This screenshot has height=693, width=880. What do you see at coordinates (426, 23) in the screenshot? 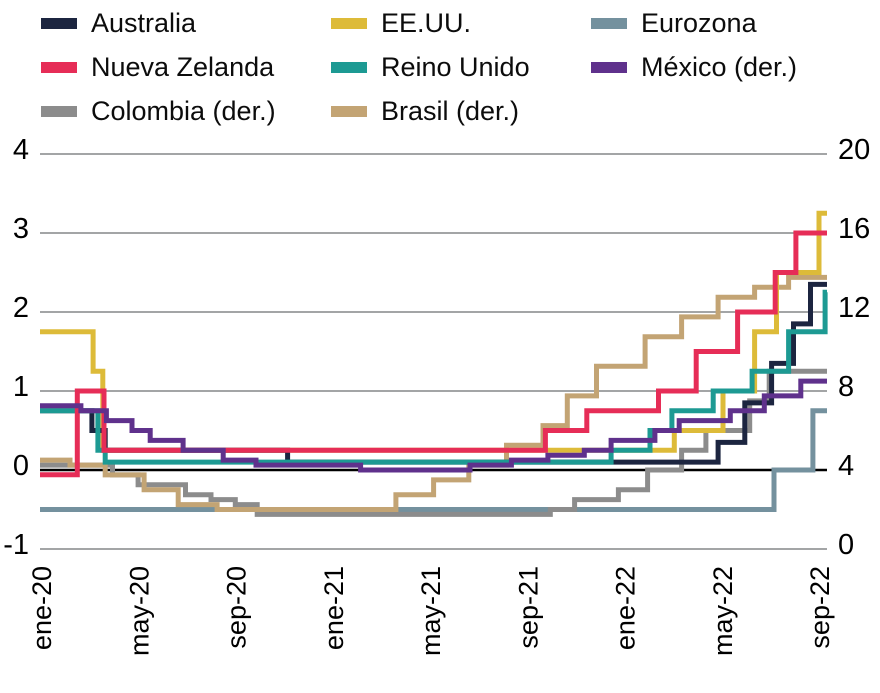
I see `legend-item-label: EE.UU.` at bounding box center [426, 23].